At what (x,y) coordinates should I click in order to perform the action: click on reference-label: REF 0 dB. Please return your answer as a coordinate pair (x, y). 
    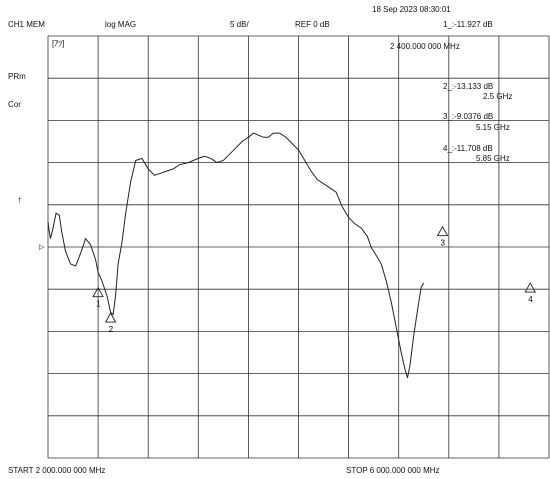
    Looking at the image, I should click on (312, 24).